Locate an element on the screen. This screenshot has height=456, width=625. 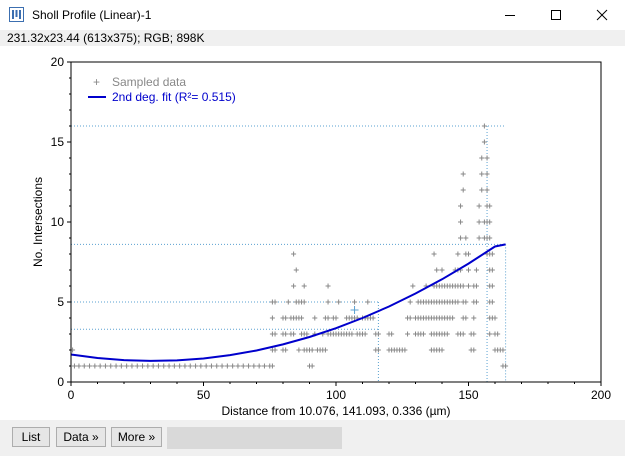
x-tick-label: 0 is located at coordinates (71, 395).